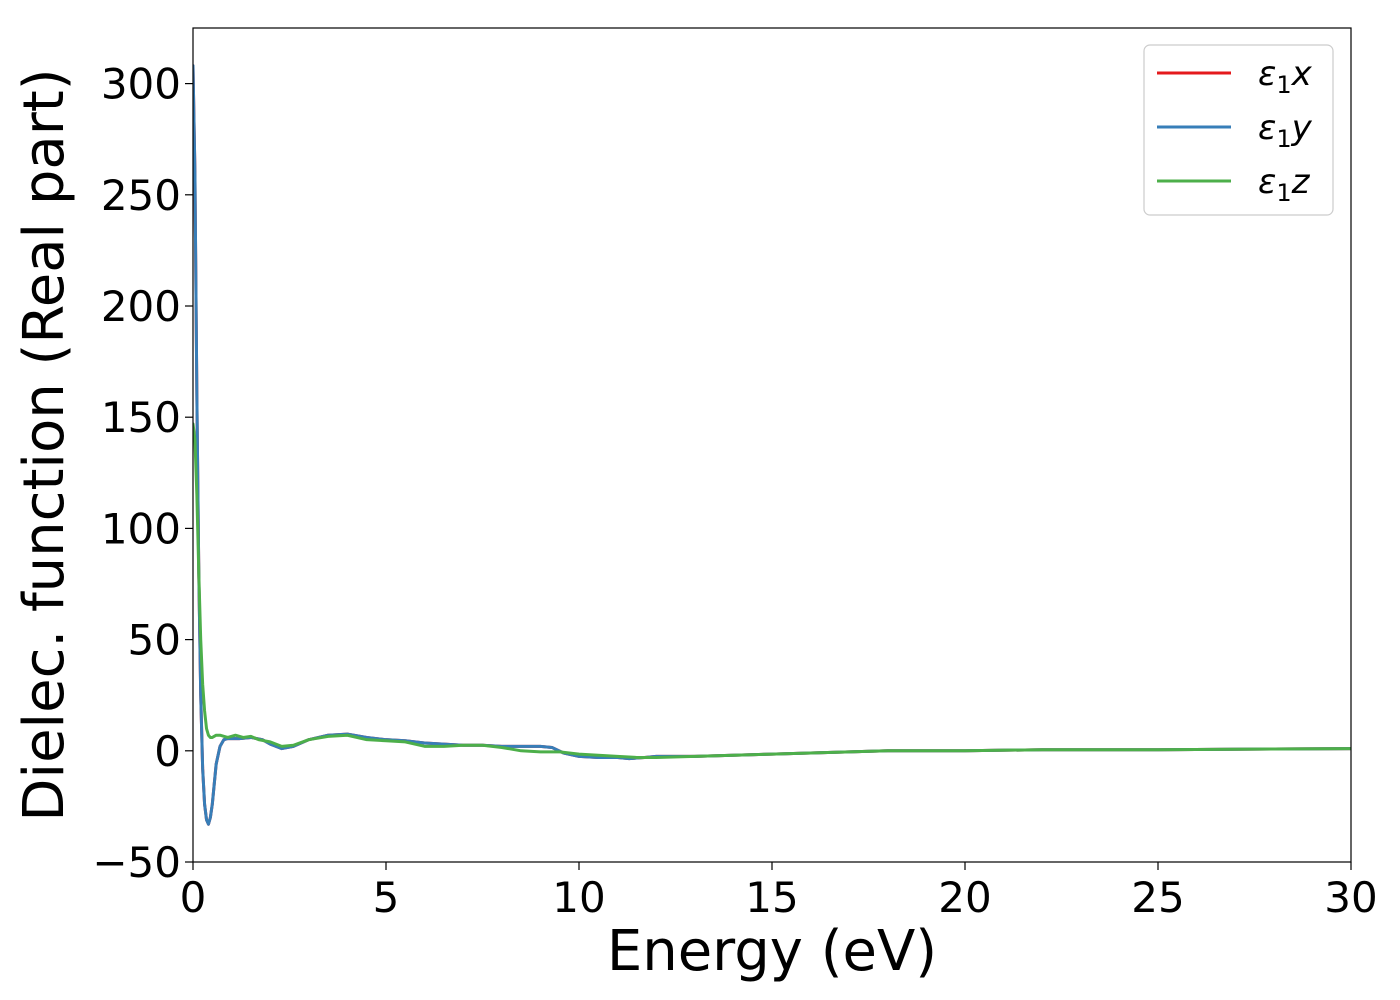 The height and width of the screenshot is (1000, 1400). What do you see at coordinates (136, 862) in the screenshot?
I see `y-tick-label: −50` at bounding box center [136, 862].